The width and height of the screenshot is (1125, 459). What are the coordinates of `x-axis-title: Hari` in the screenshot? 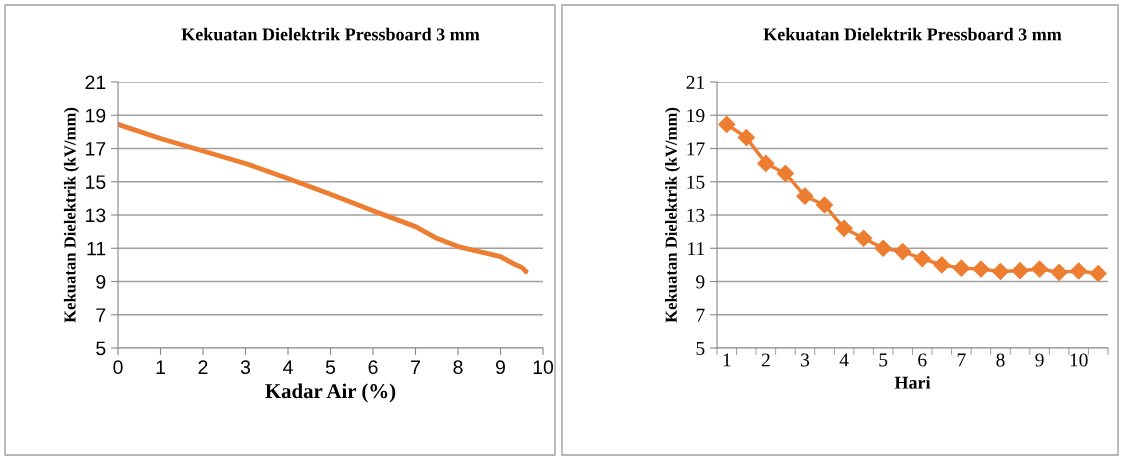 It's located at (912, 382).